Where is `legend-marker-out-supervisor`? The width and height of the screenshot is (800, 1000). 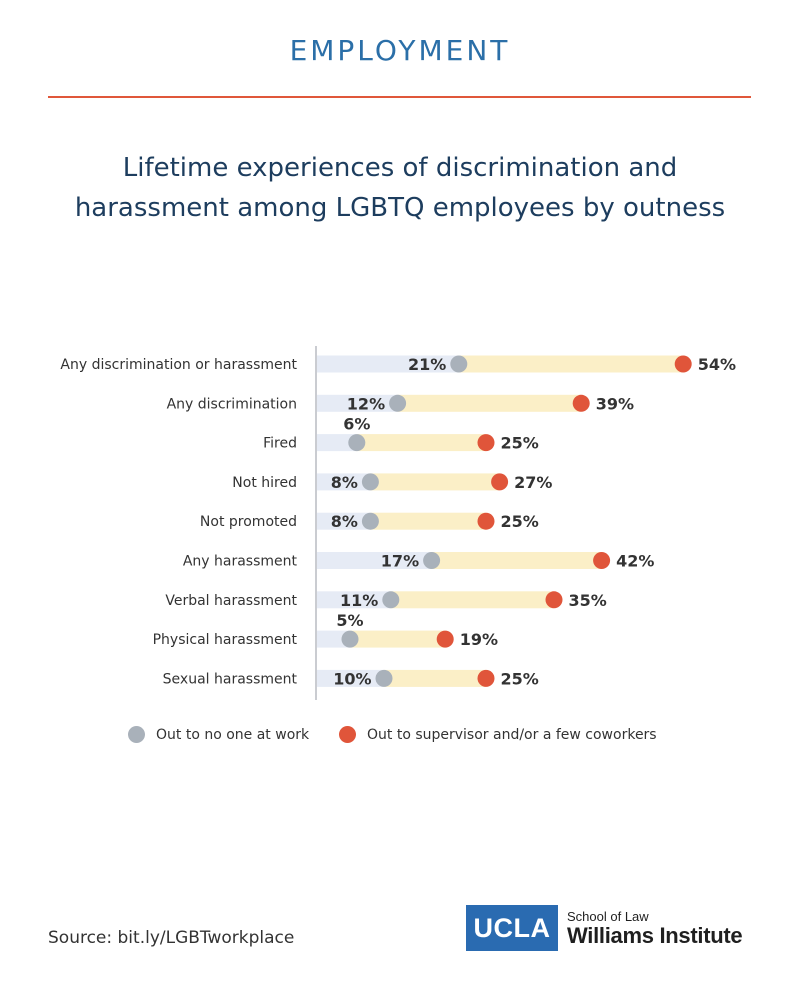 legend-marker-out-supervisor is located at coordinates (347, 734).